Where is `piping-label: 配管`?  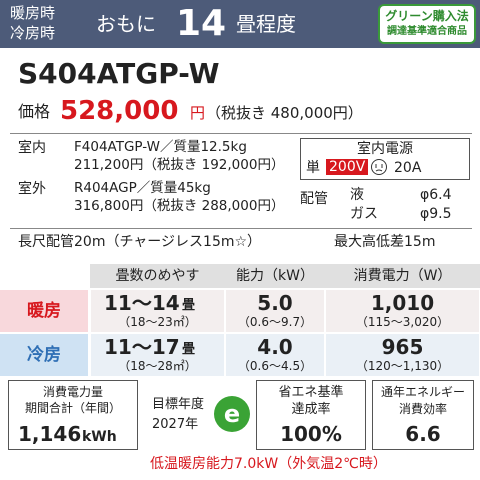 piping-label: 配管 is located at coordinates (314, 199).